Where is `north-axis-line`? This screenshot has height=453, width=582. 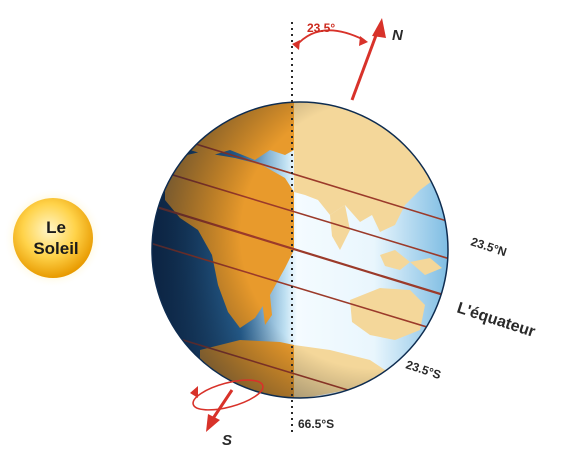
north-axis-line is located at coordinates (365, 65).